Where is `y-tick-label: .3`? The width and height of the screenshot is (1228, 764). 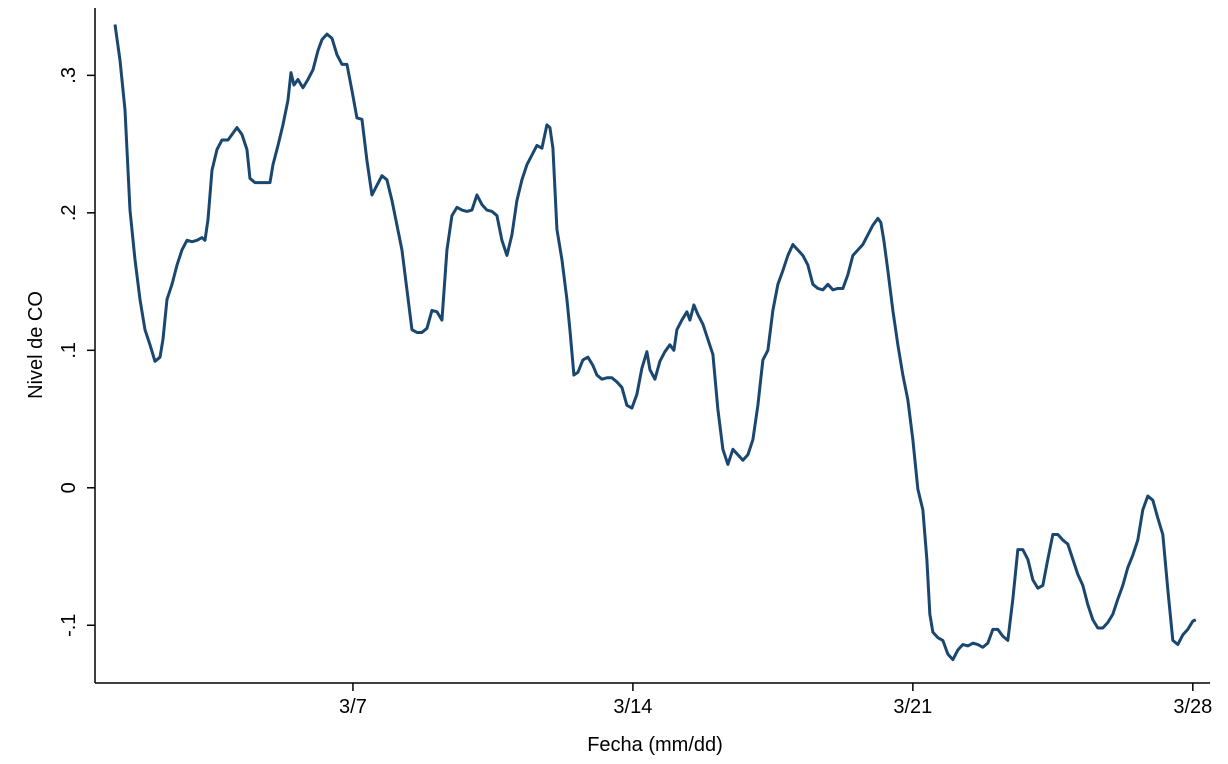
y-tick-label: .3 is located at coordinates (69, 75).